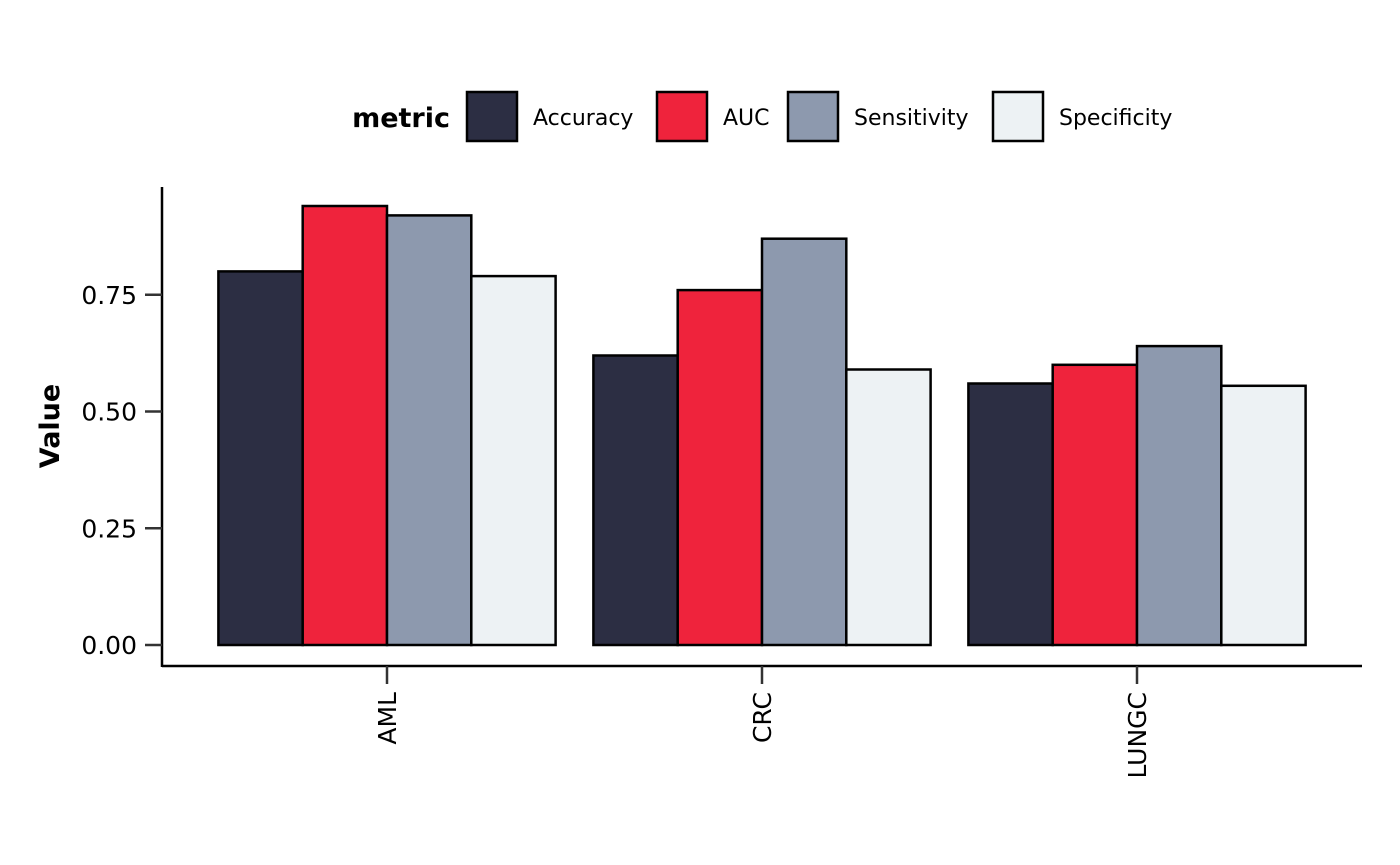 This screenshot has height=865, width=1400. What do you see at coordinates (109, 645) in the screenshot?
I see `y-tick-label: 0.00` at bounding box center [109, 645].